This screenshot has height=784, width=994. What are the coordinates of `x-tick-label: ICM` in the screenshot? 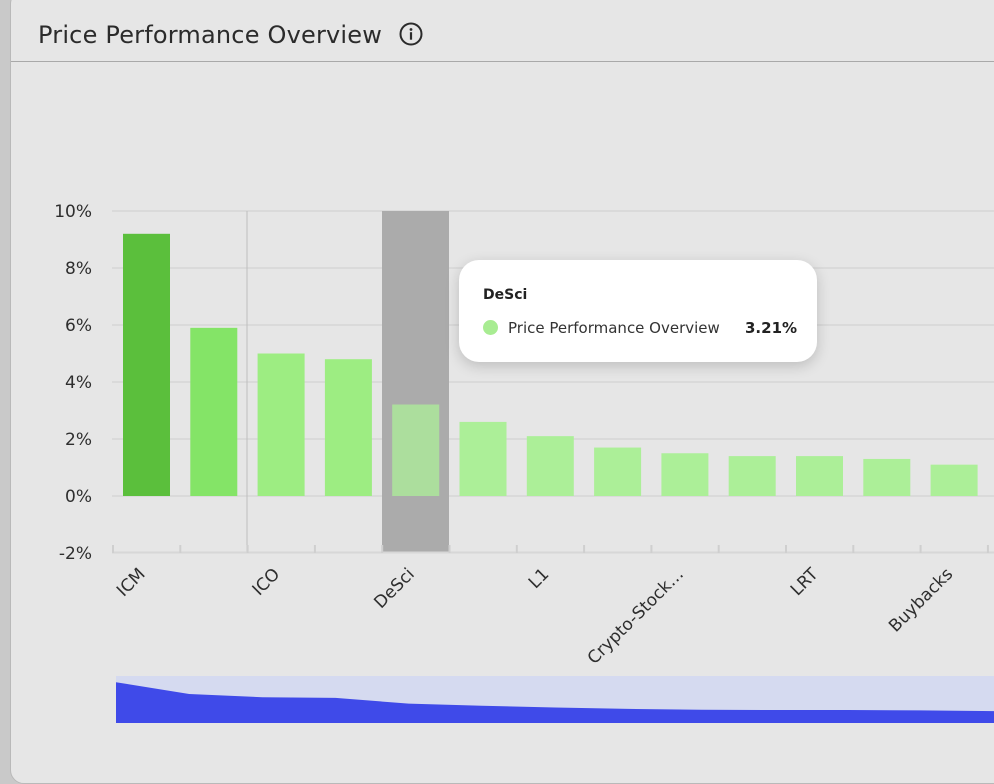 It's located at (131, 582).